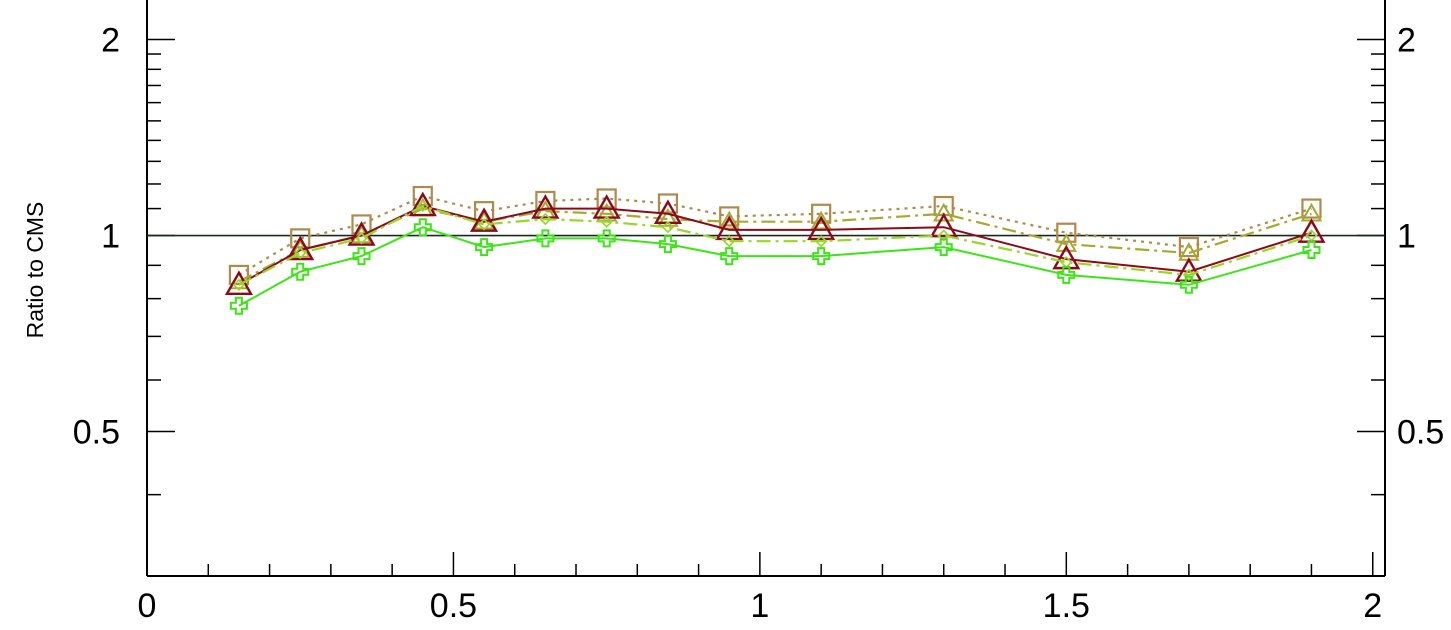 This screenshot has width=1451, height=630. Describe the element at coordinates (1066, 606) in the screenshot. I see `x-tick-label: 1.5` at that location.